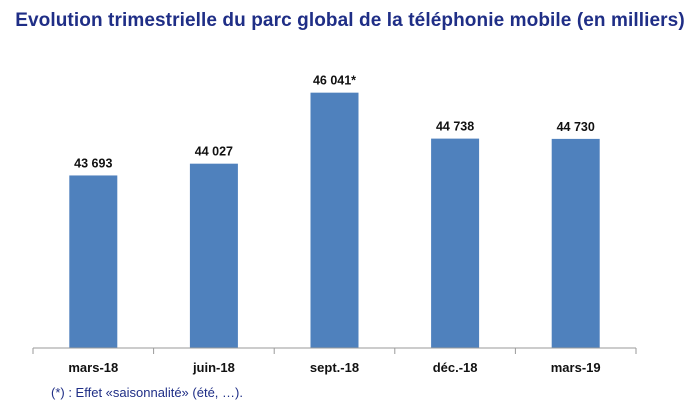 This screenshot has height=412, width=700. Describe the element at coordinates (334, 220) in the screenshot. I see `bar-sept.-18` at that location.